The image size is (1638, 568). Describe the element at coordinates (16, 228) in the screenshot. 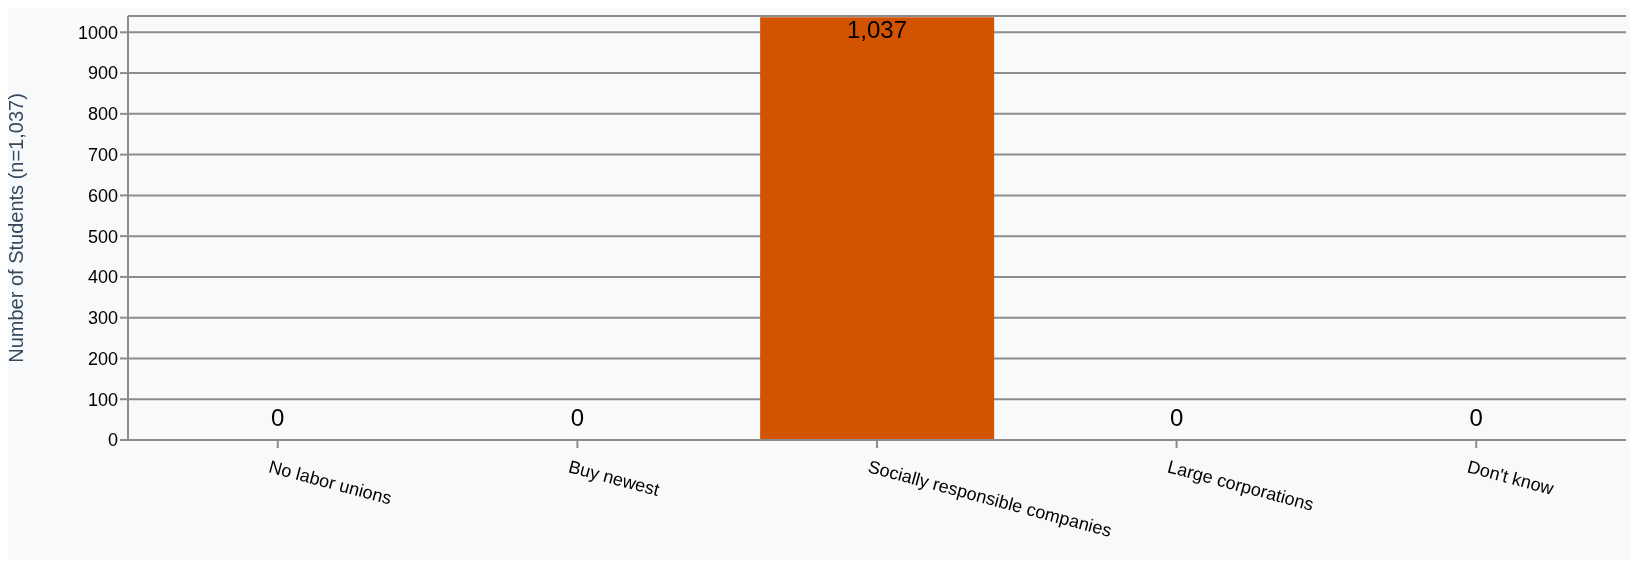

I see `y-axis-title: Number of Students (n=1,037)` at that location.